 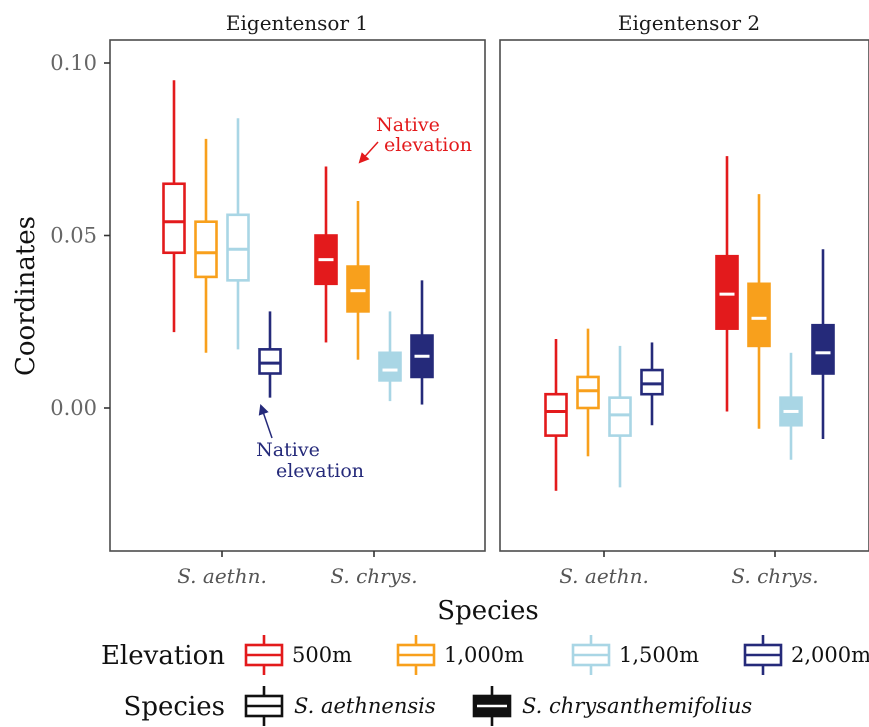 I want to click on legend-label-species-0: S. aethnensis, so click(x=365, y=706).